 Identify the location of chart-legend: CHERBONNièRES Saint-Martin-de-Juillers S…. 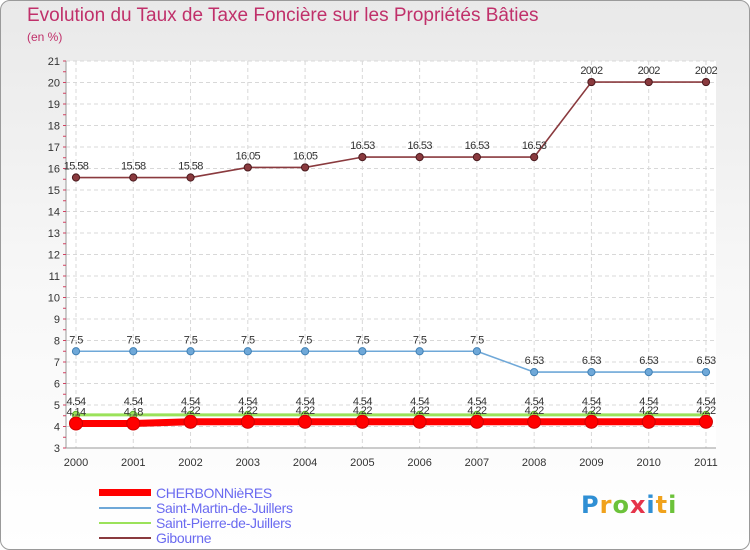
(196, 515).